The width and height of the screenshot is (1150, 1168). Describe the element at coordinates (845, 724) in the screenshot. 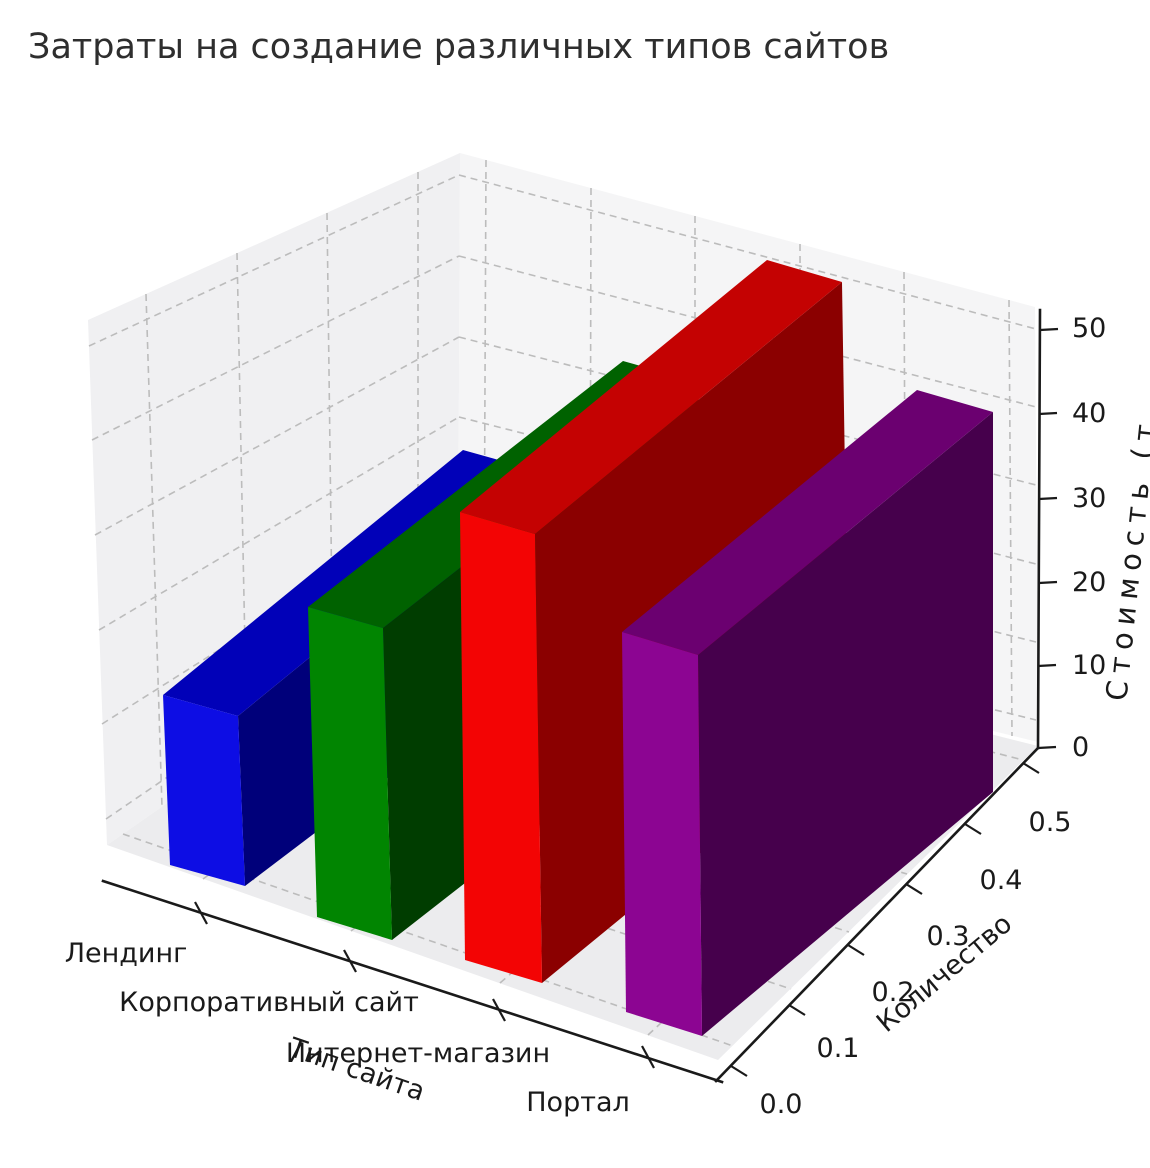

I see `bar-portal-side-face` at that location.